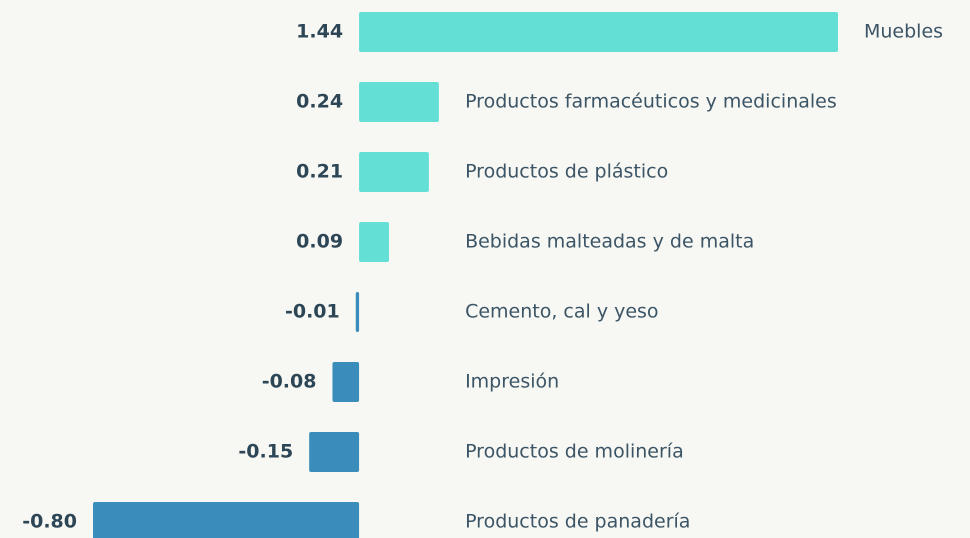  I want to click on value-label: -0.01, so click(312, 312).